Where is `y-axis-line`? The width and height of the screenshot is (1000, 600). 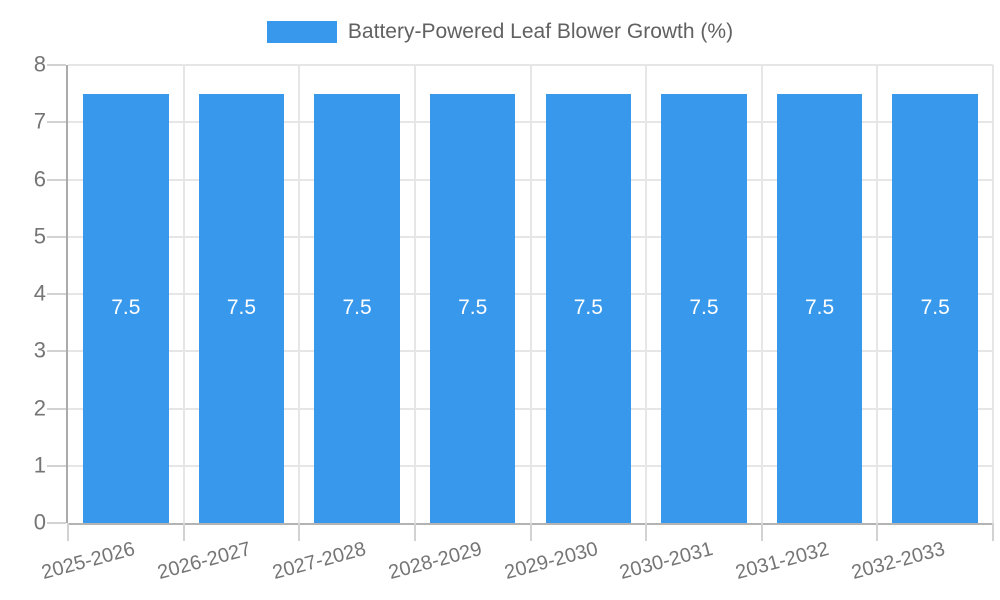 y-axis-line is located at coordinates (67, 294).